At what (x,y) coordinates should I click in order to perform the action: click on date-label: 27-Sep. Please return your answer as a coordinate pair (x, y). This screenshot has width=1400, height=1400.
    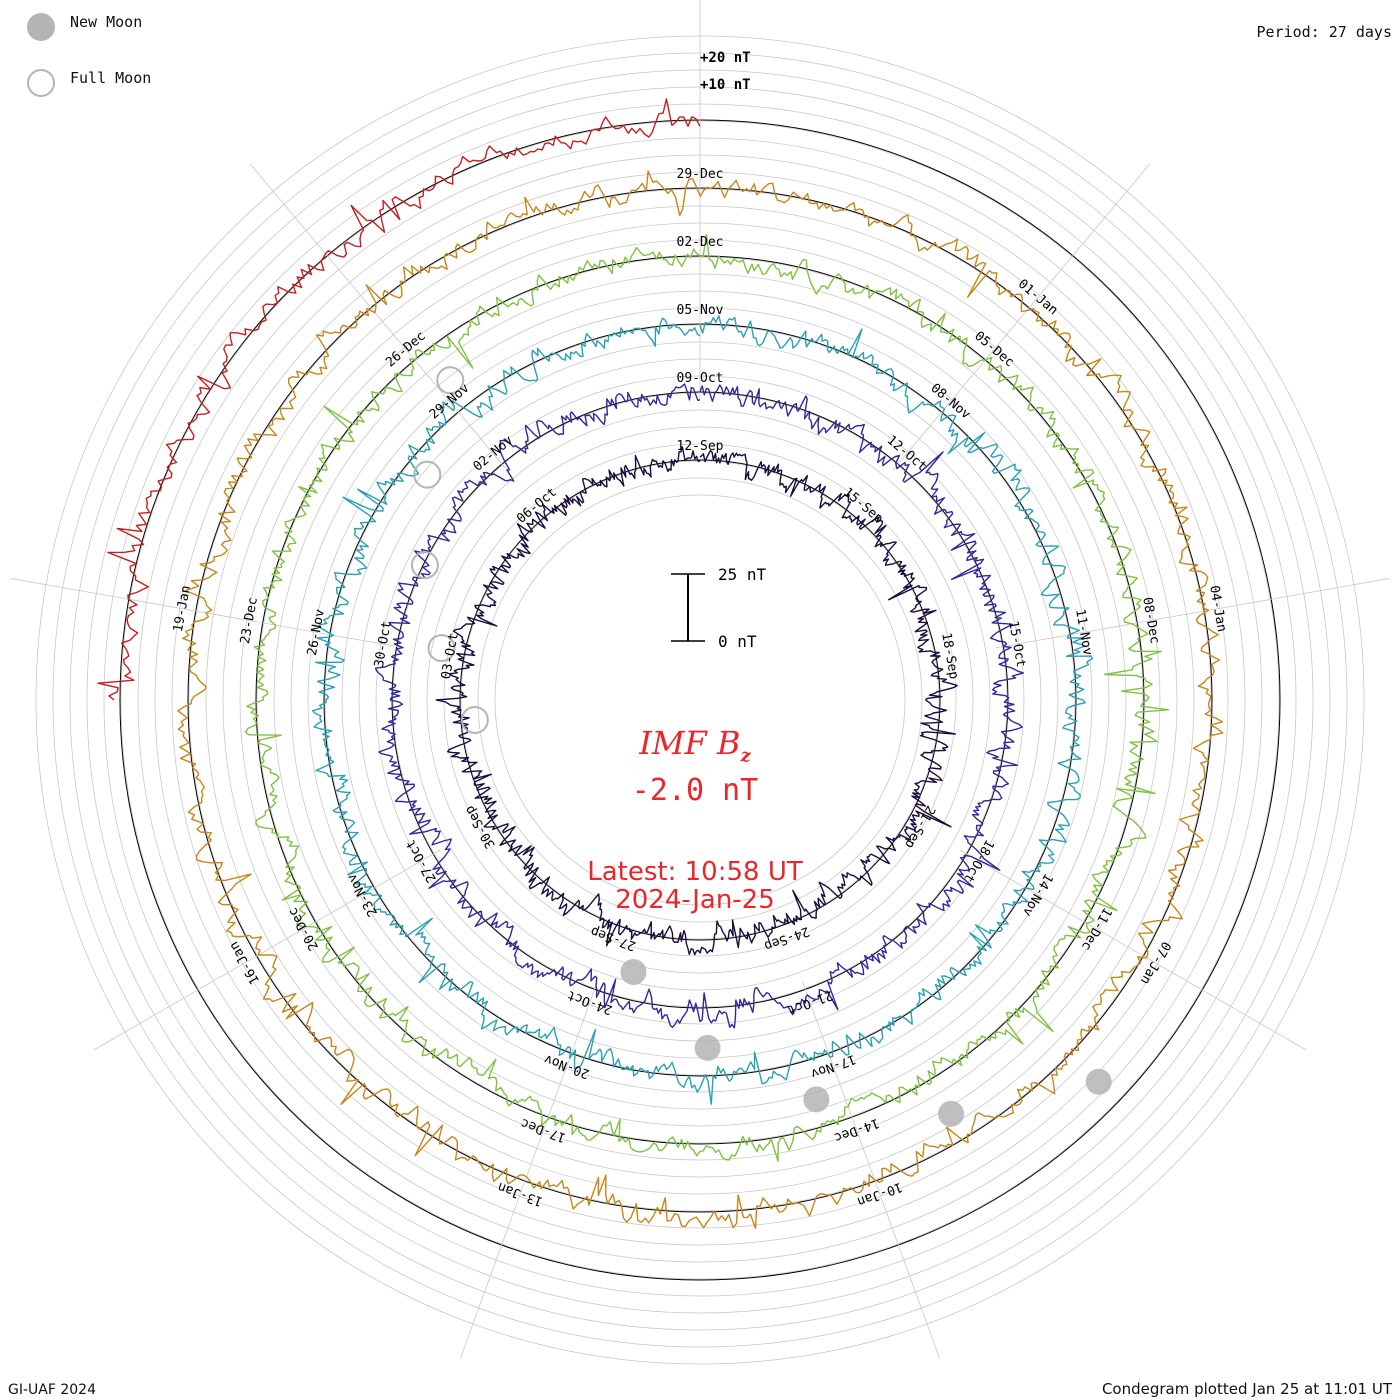
    Looking at the image, I should click on (613, 938).